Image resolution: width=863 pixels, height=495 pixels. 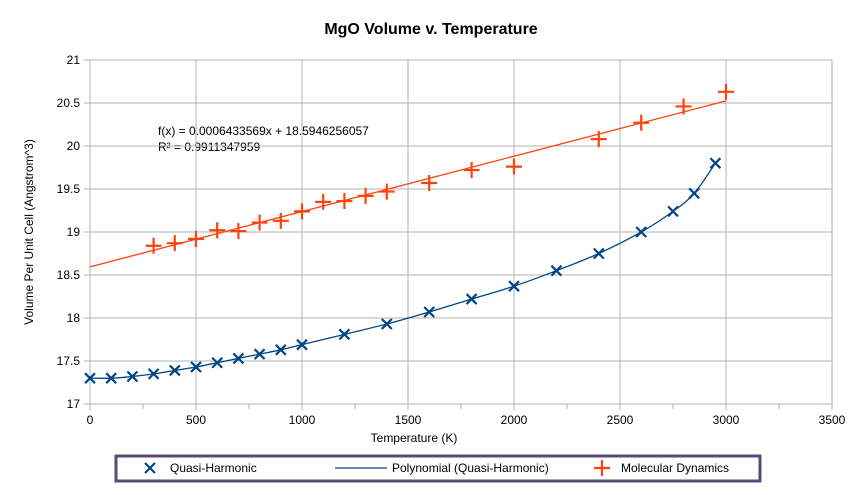 What do you see at coordinates (74, 60) in the screenshot?
I see `y-tick-label: 21` at bounding box center [74, 60].